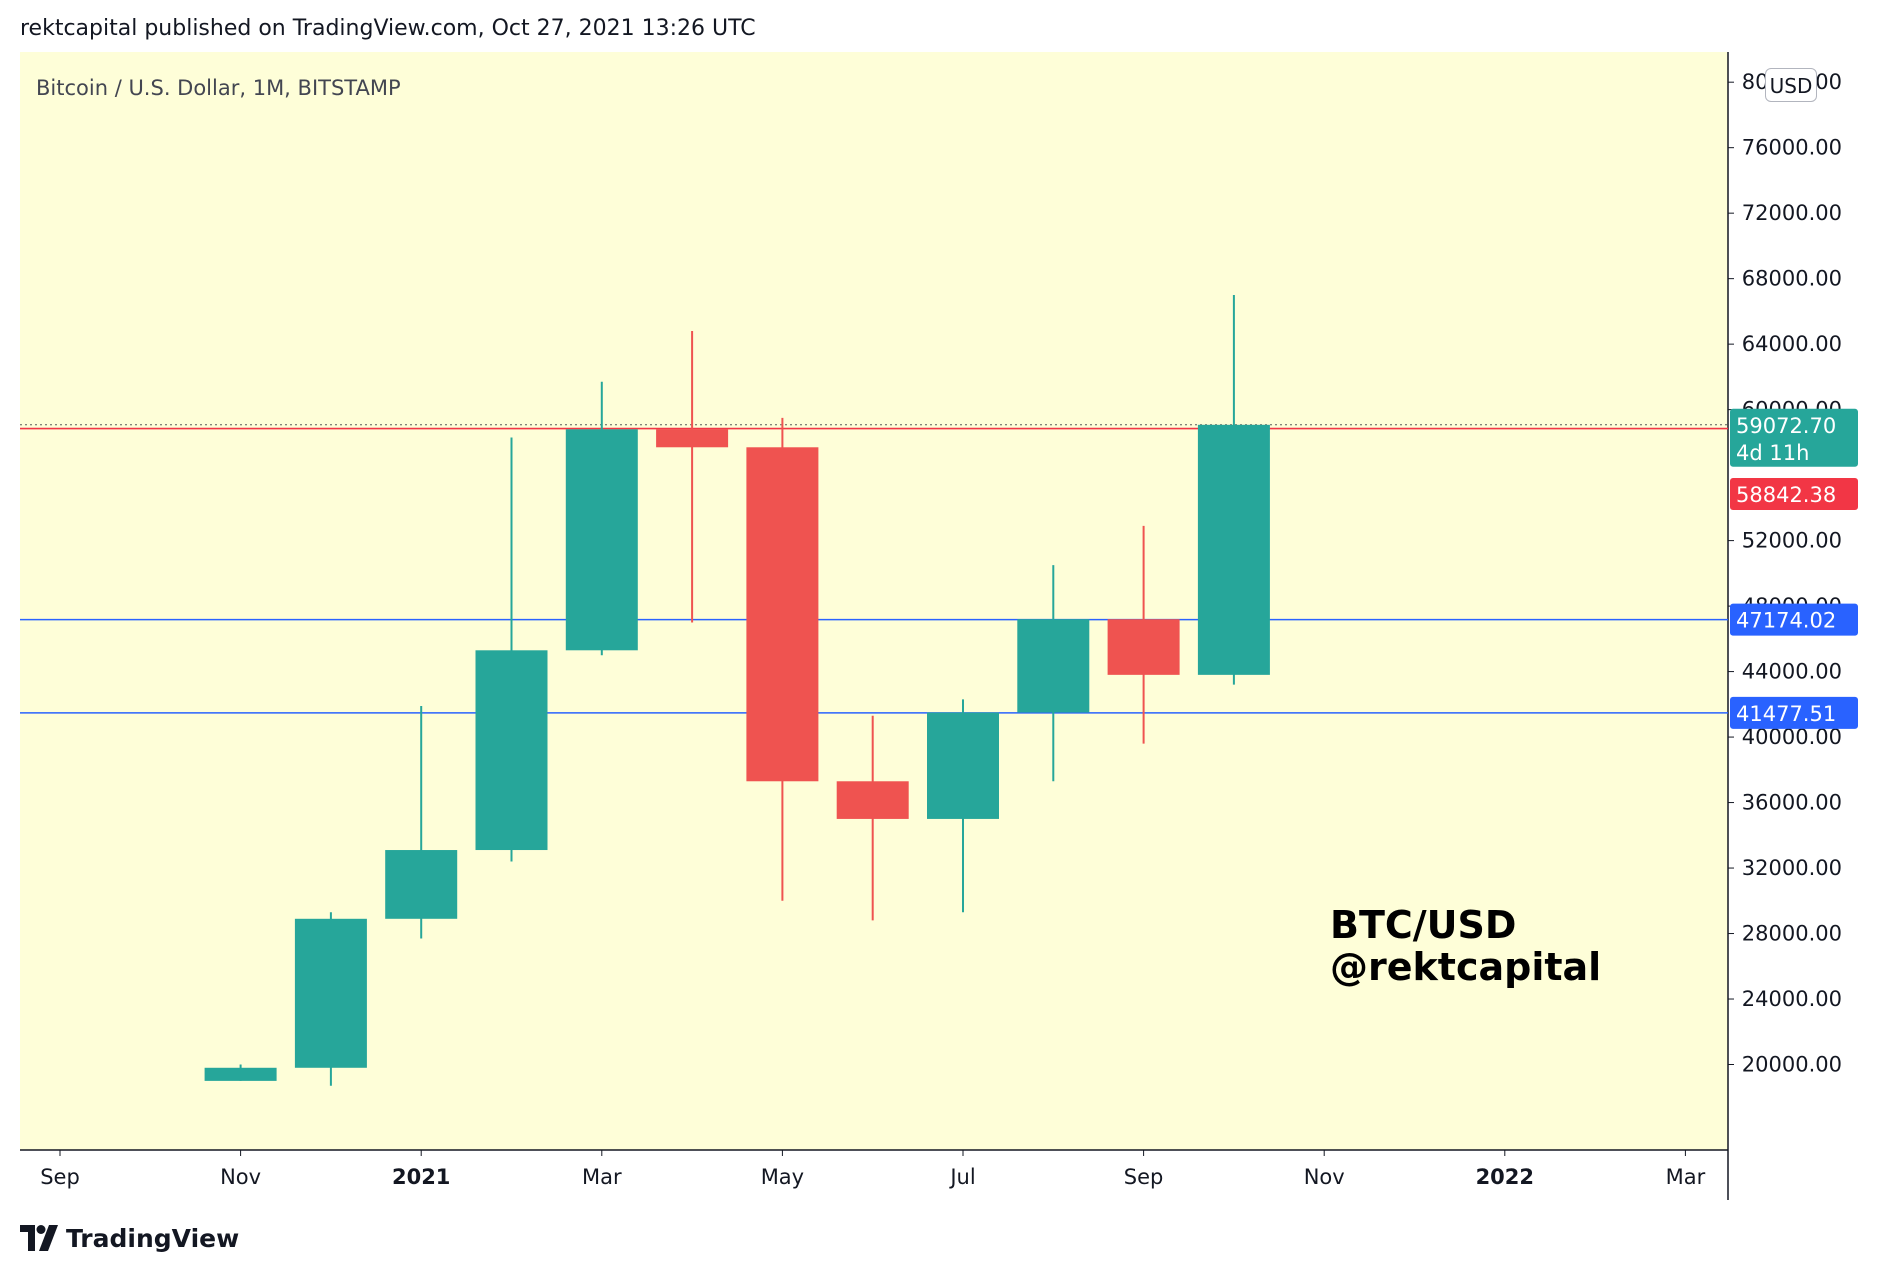 This screenshot has height=1270, width=1880. What do you see at coordinates (1792, 213) in the screenshot?
I see `y-tick-label: 72000.00` at bounding box center [1792, 213].